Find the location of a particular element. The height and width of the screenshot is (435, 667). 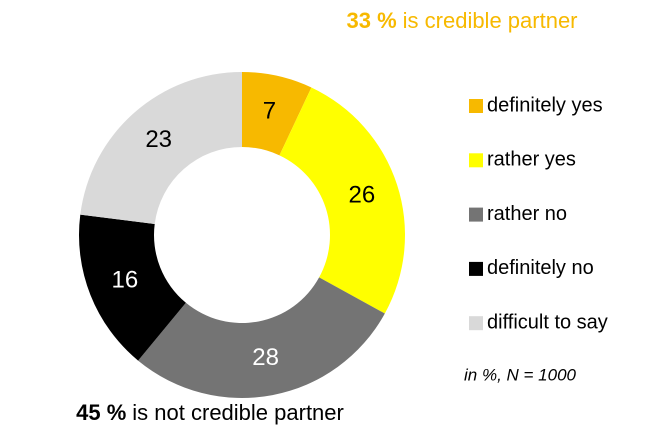

top-annotation: 33 % is credible partner is located at coordinates (461, 20).